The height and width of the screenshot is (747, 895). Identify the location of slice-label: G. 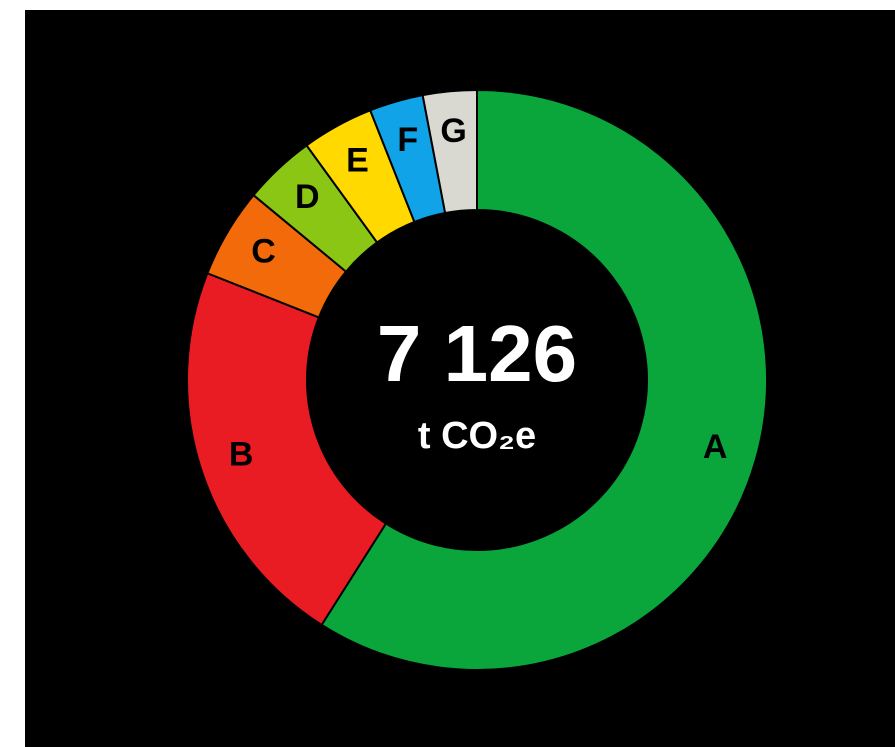
(453, 131).